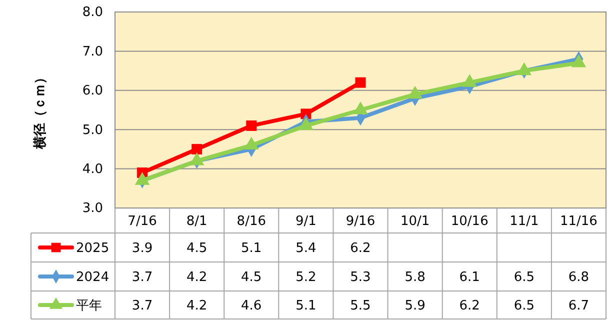 The width and height of the screenshot is (615, 326). I want to click on data-label: 3.9, so click(142, 248).